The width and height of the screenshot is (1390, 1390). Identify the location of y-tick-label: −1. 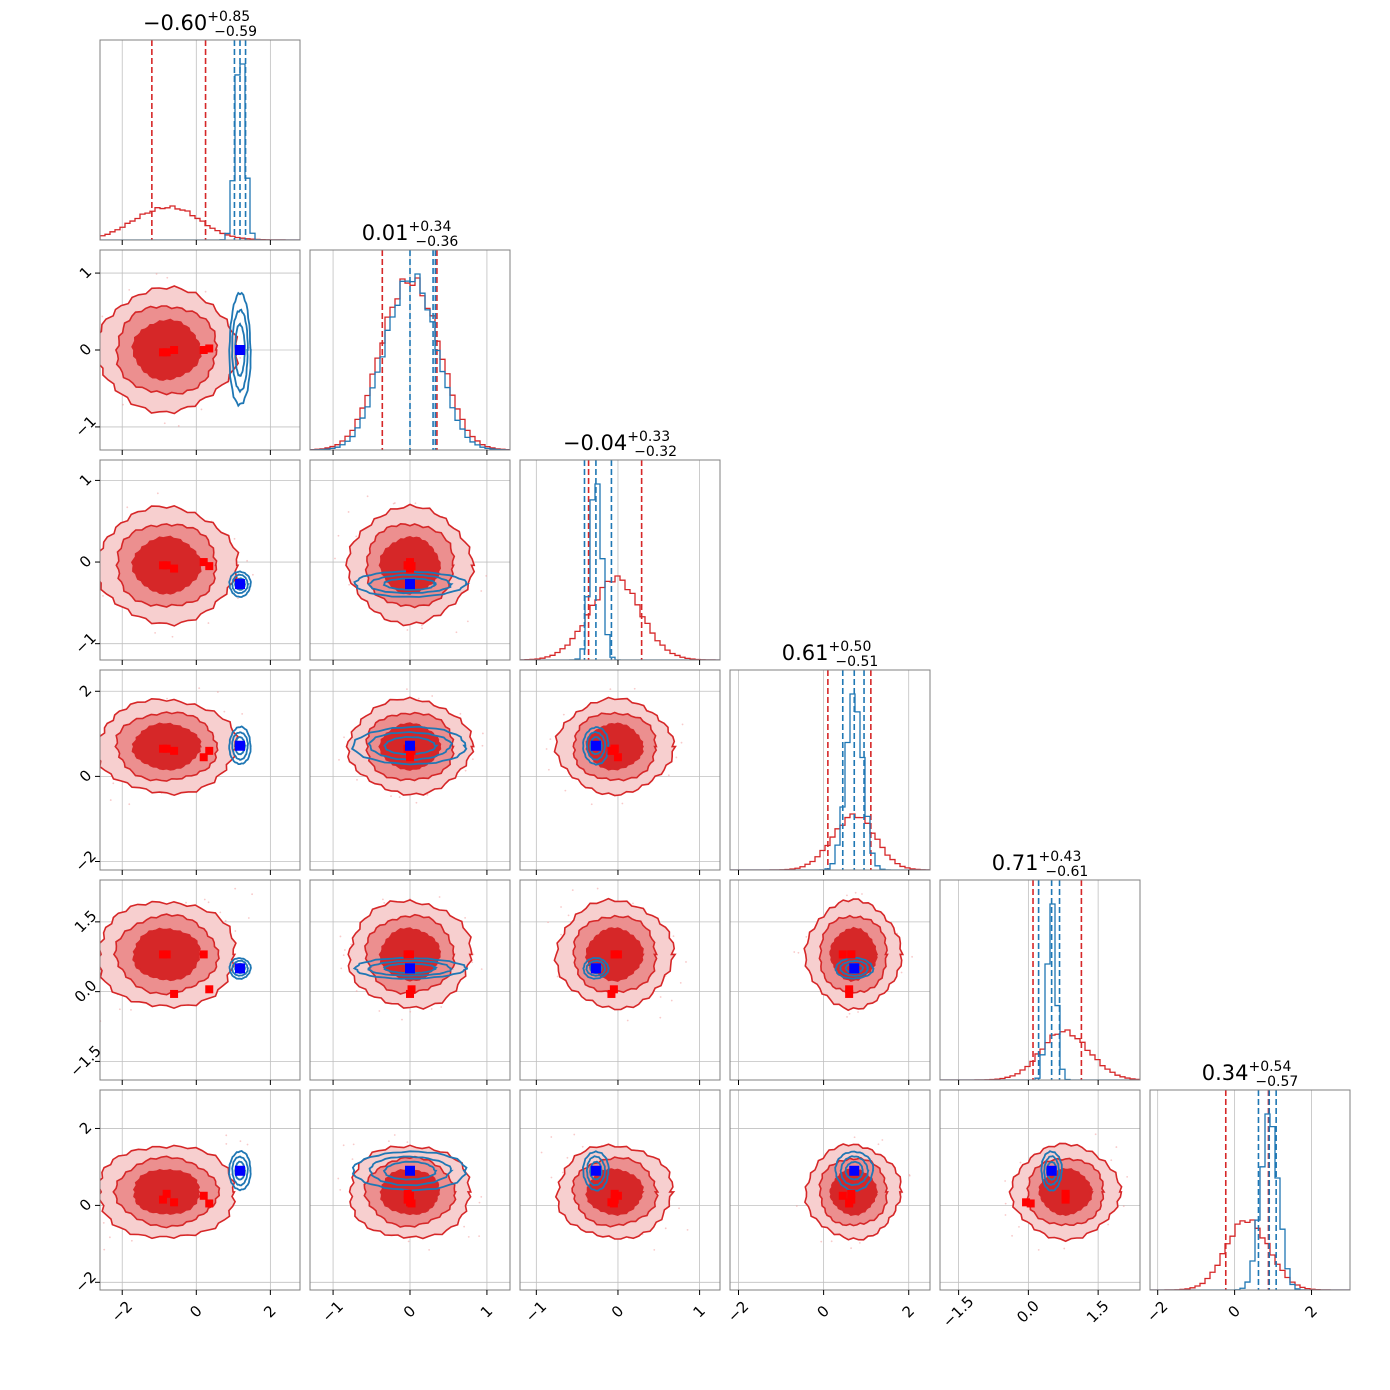
(85, 426).